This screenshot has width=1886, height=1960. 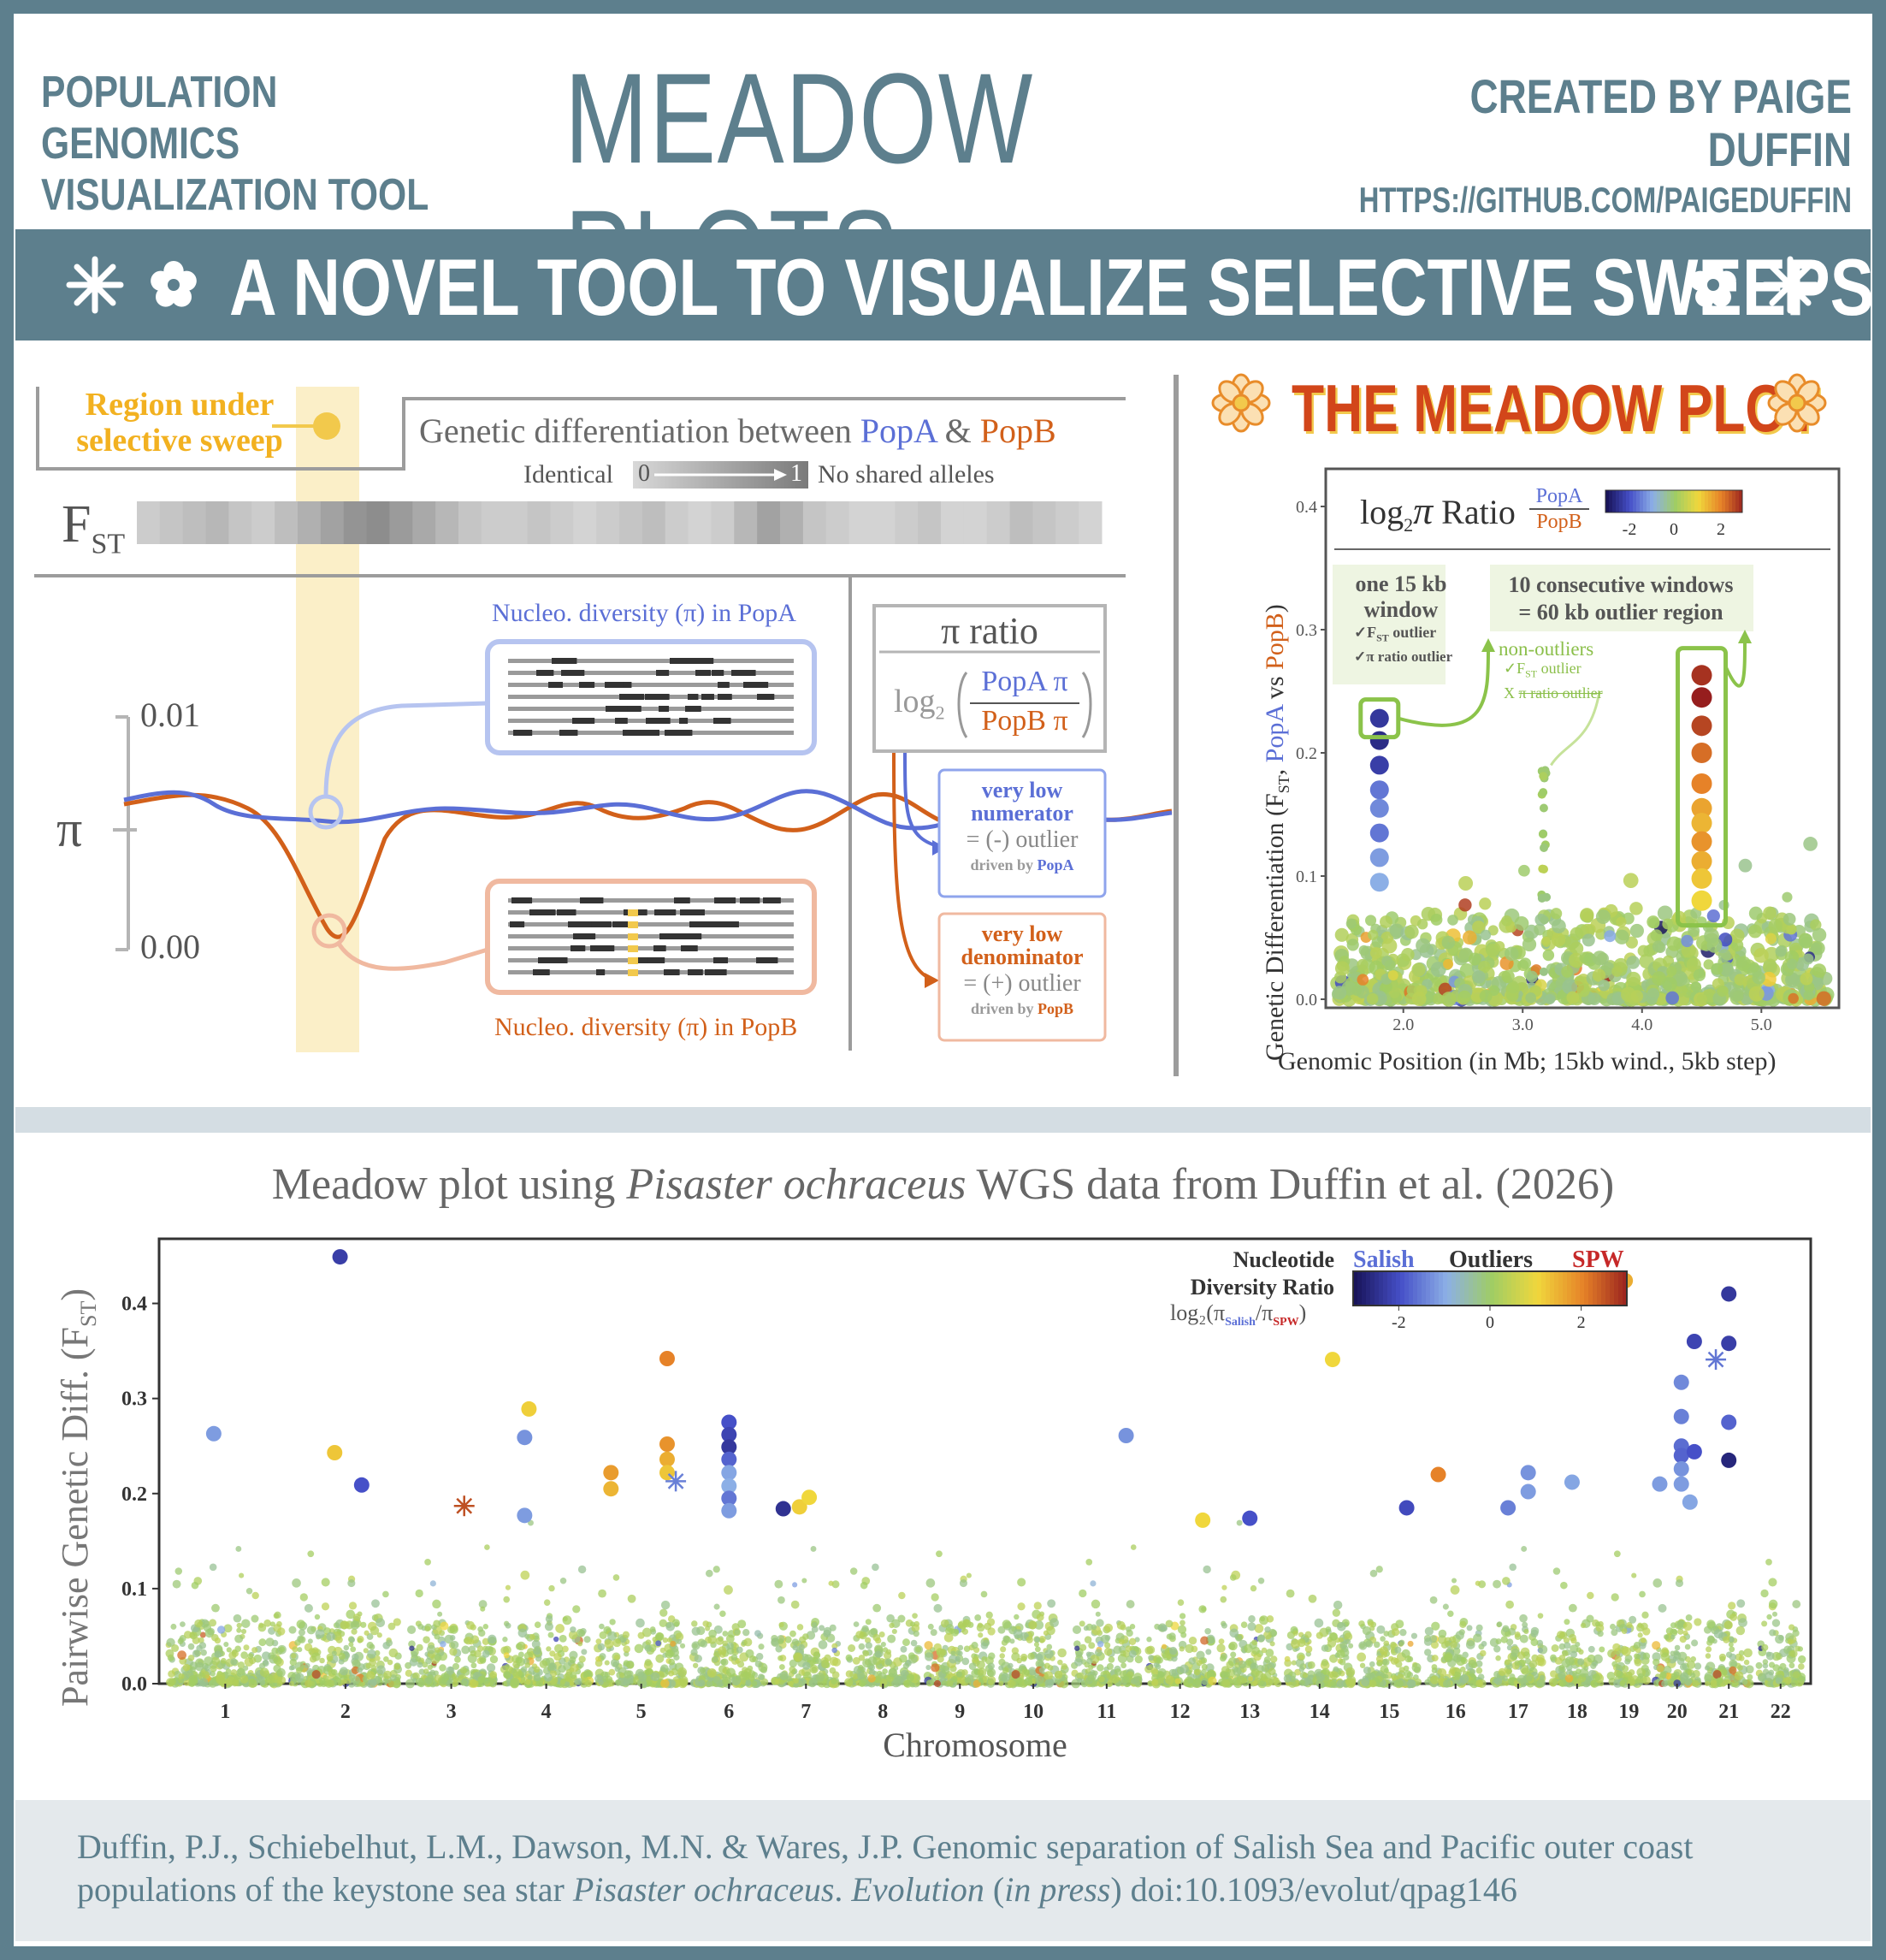 I want to click on fst-label: F, so click(x=77, y=524).